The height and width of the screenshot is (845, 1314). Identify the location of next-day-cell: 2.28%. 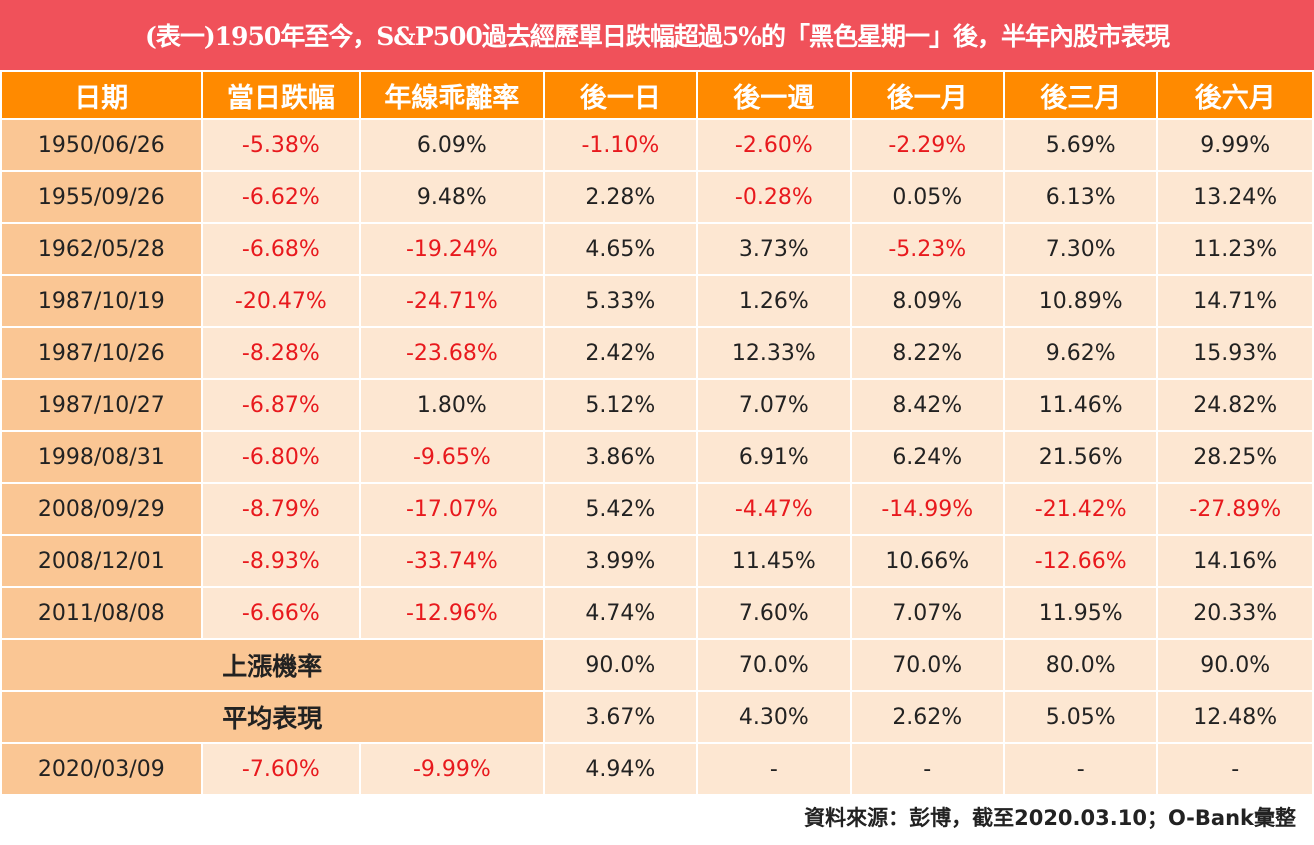
(620, 197).